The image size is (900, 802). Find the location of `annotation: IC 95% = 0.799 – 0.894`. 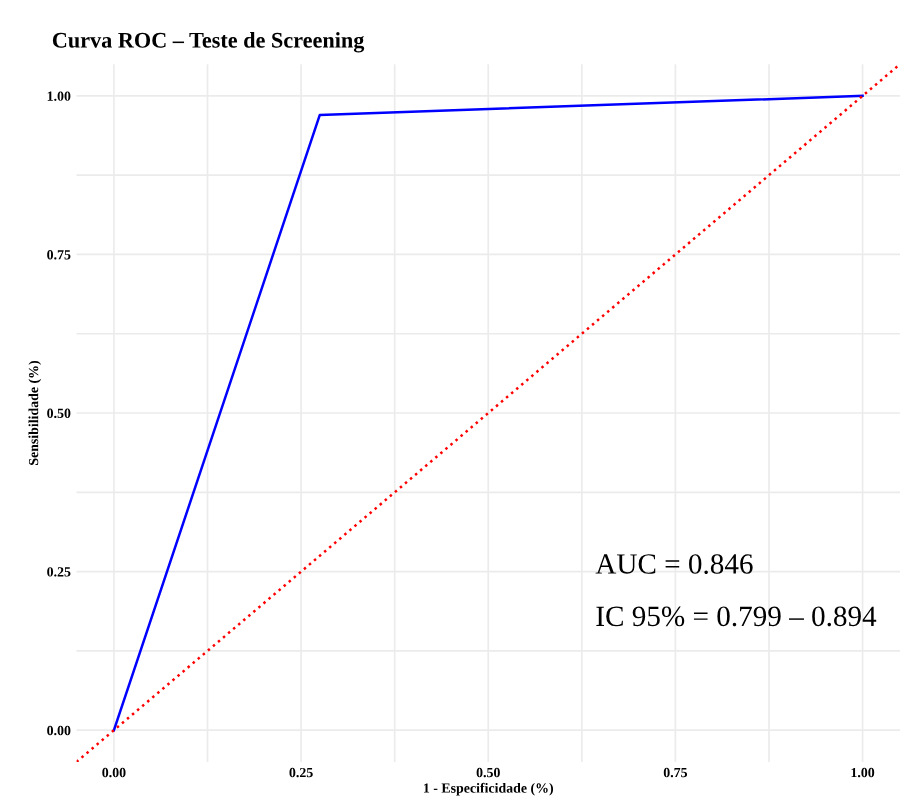

annotation: IC 95% = 0.799 – 0.894 is located at coordinates (736, 616).